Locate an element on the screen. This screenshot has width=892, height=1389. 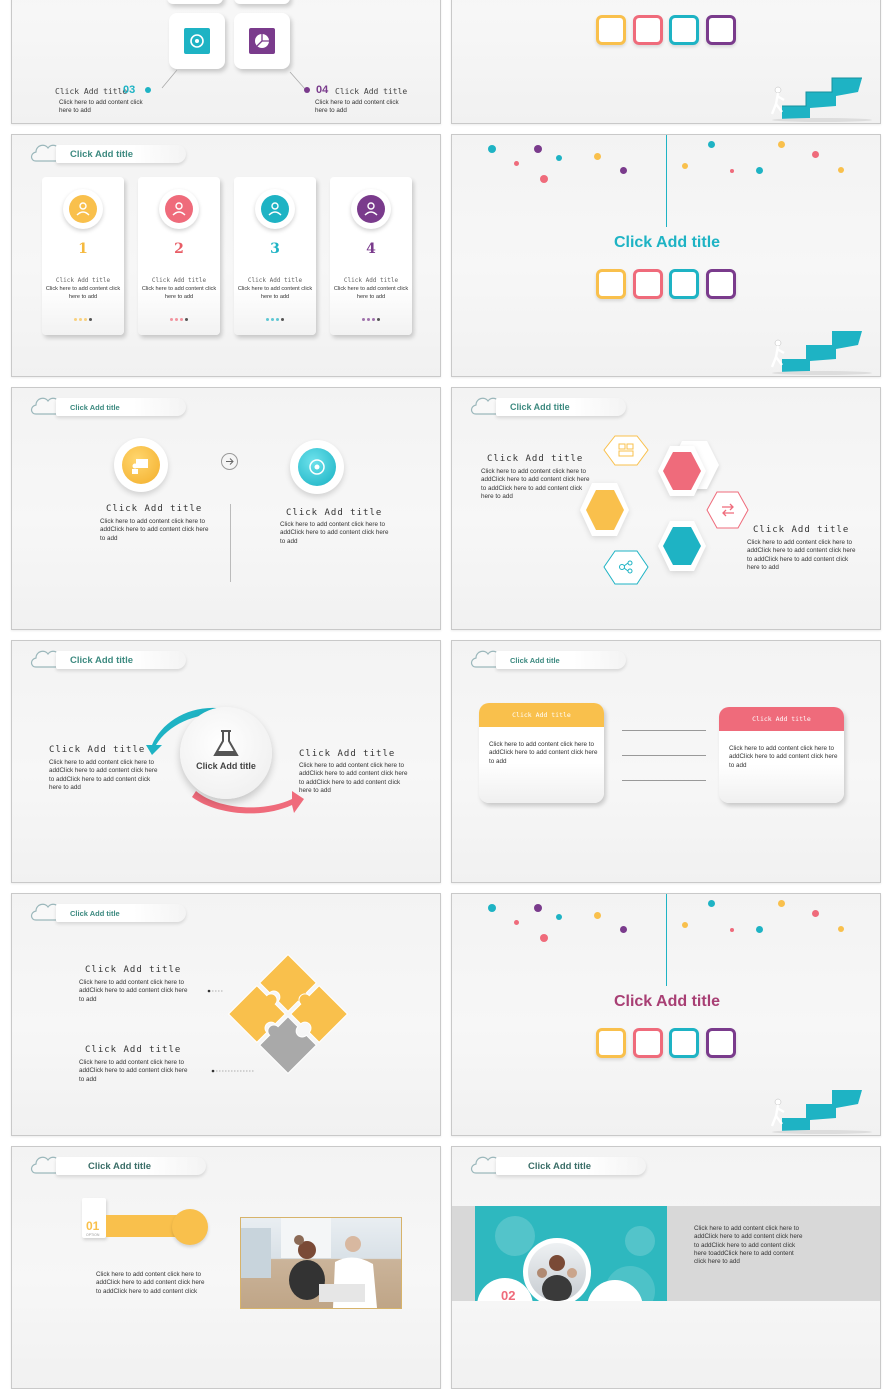
white-circle-right is located at coordinates (615, 1290).